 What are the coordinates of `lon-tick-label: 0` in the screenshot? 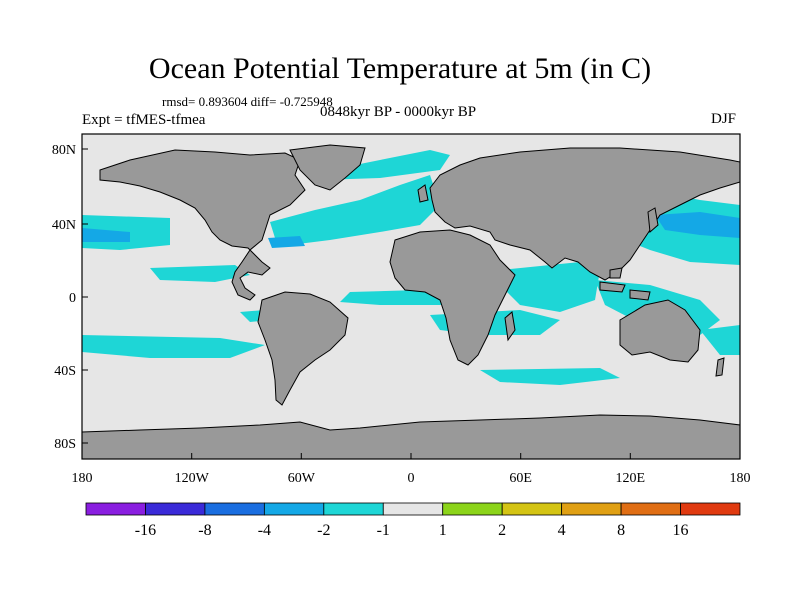 It's located at (411, 478).